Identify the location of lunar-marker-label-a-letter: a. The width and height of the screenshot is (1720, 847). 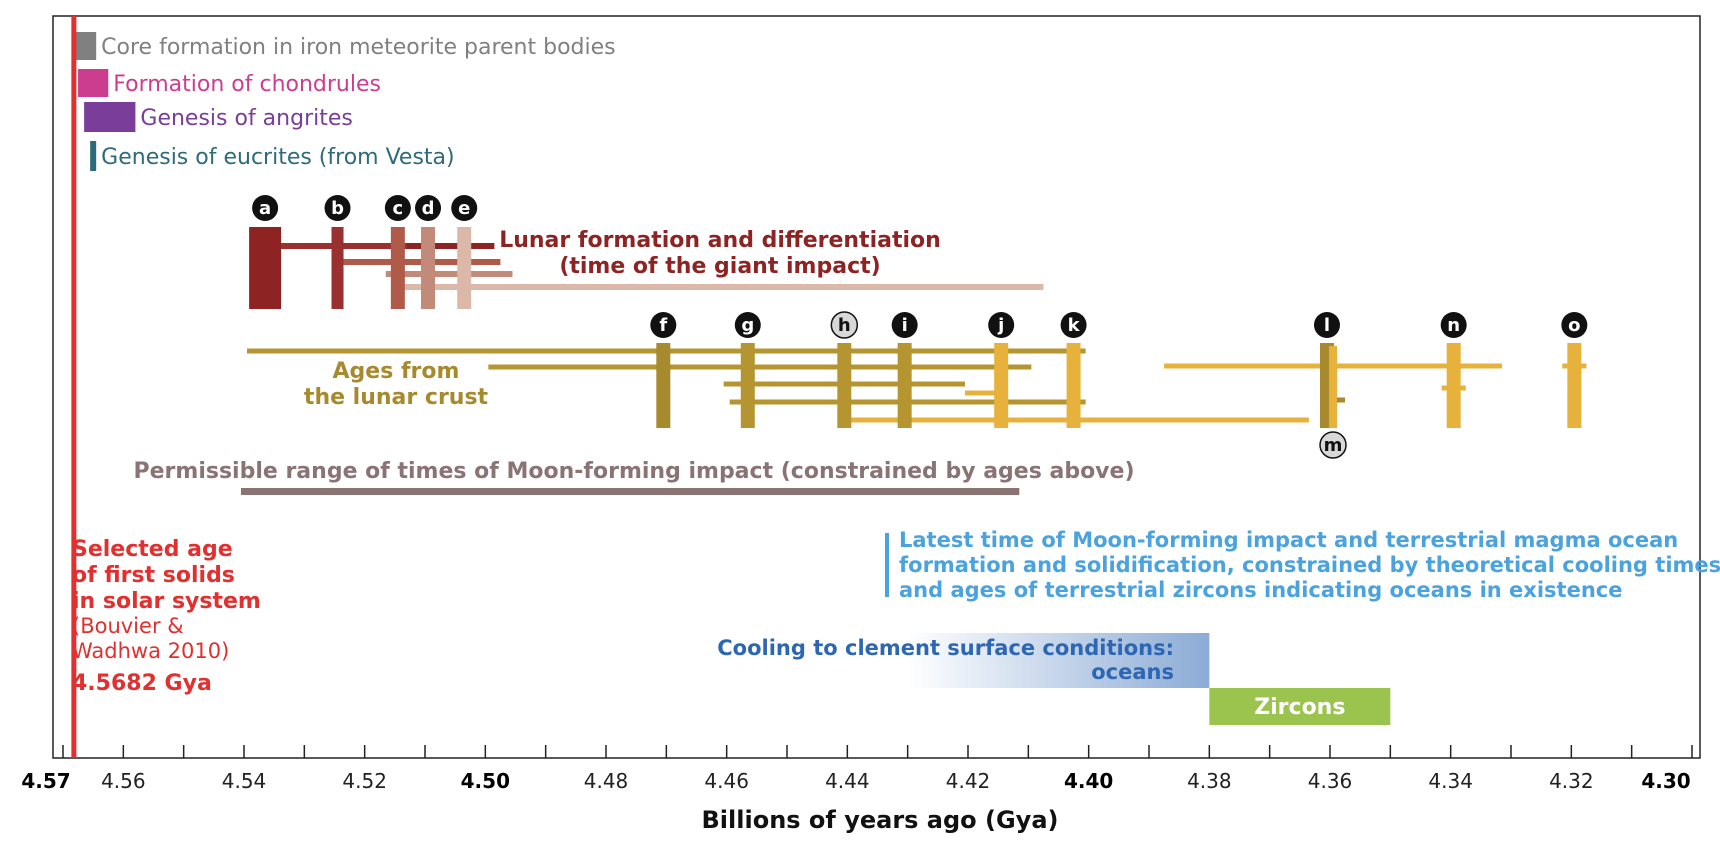
(265, 208).